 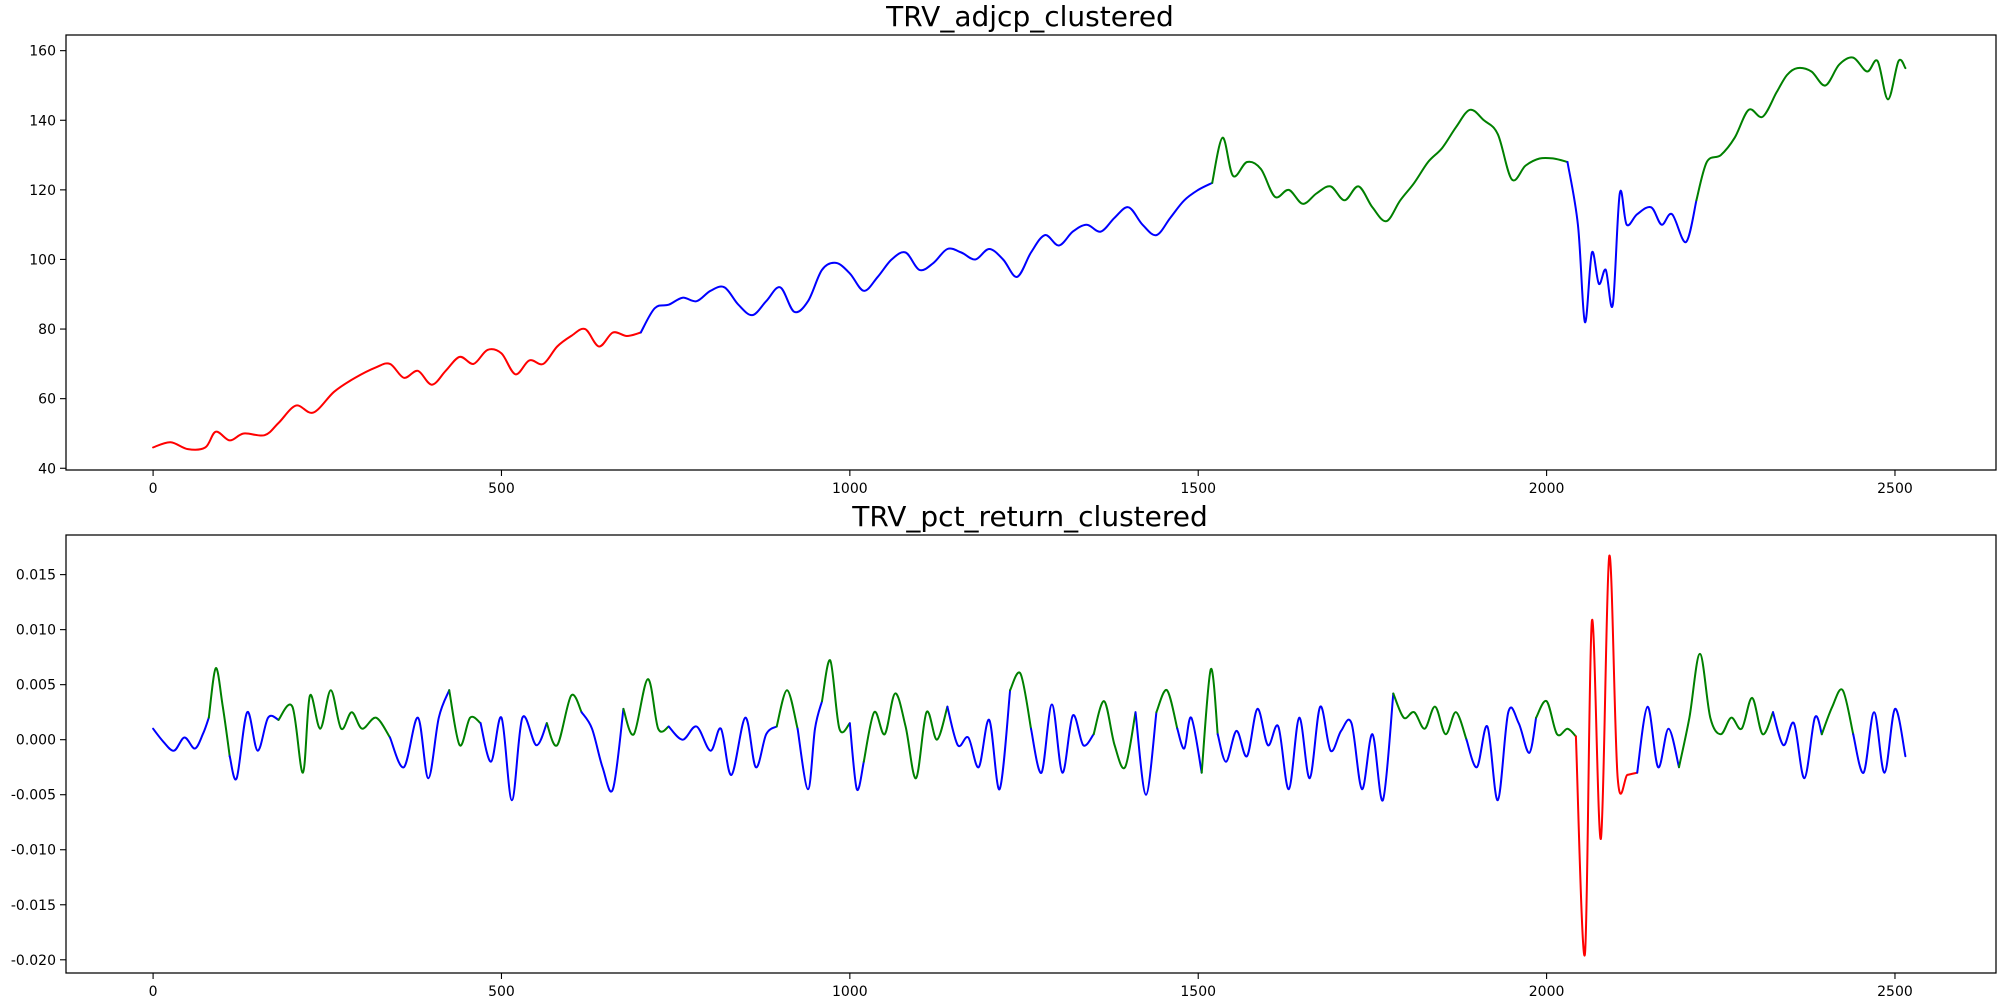 What do you see at coordinates (33, 906) in the screenshot?
I see `bottom-y-tick-label: -0.015` at bounding box center [33, 906].